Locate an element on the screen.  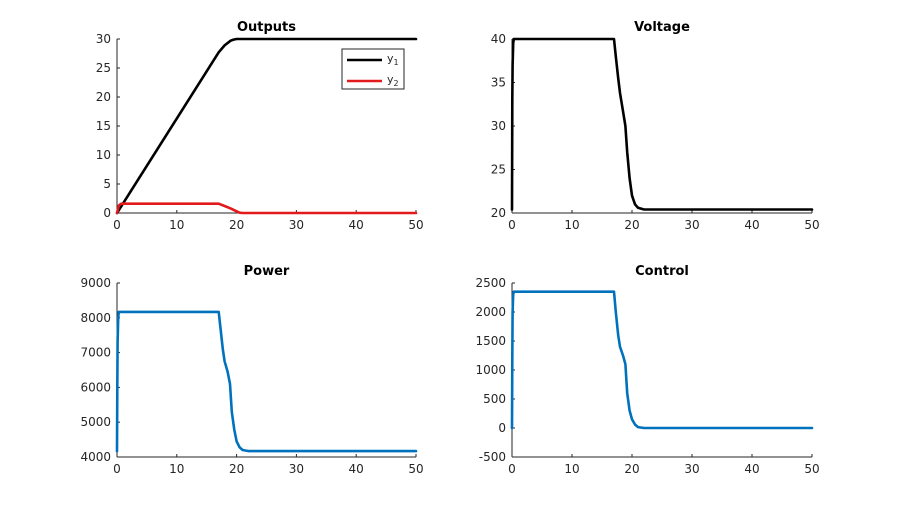
power-y-tick-label: 5000 is located at coordinates (95, 422).